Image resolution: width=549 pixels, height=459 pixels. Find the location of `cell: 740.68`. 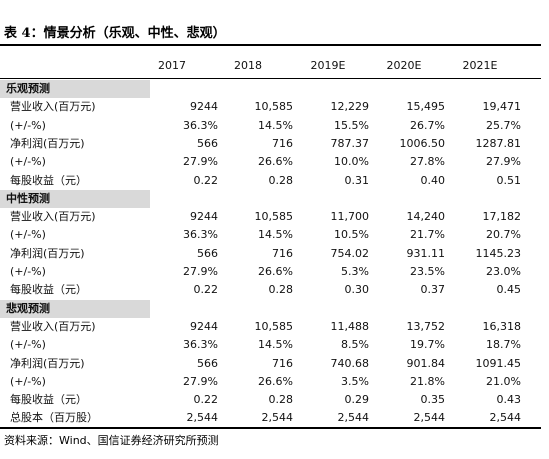

cell: 740.68 is located at coordinates (350, 363).